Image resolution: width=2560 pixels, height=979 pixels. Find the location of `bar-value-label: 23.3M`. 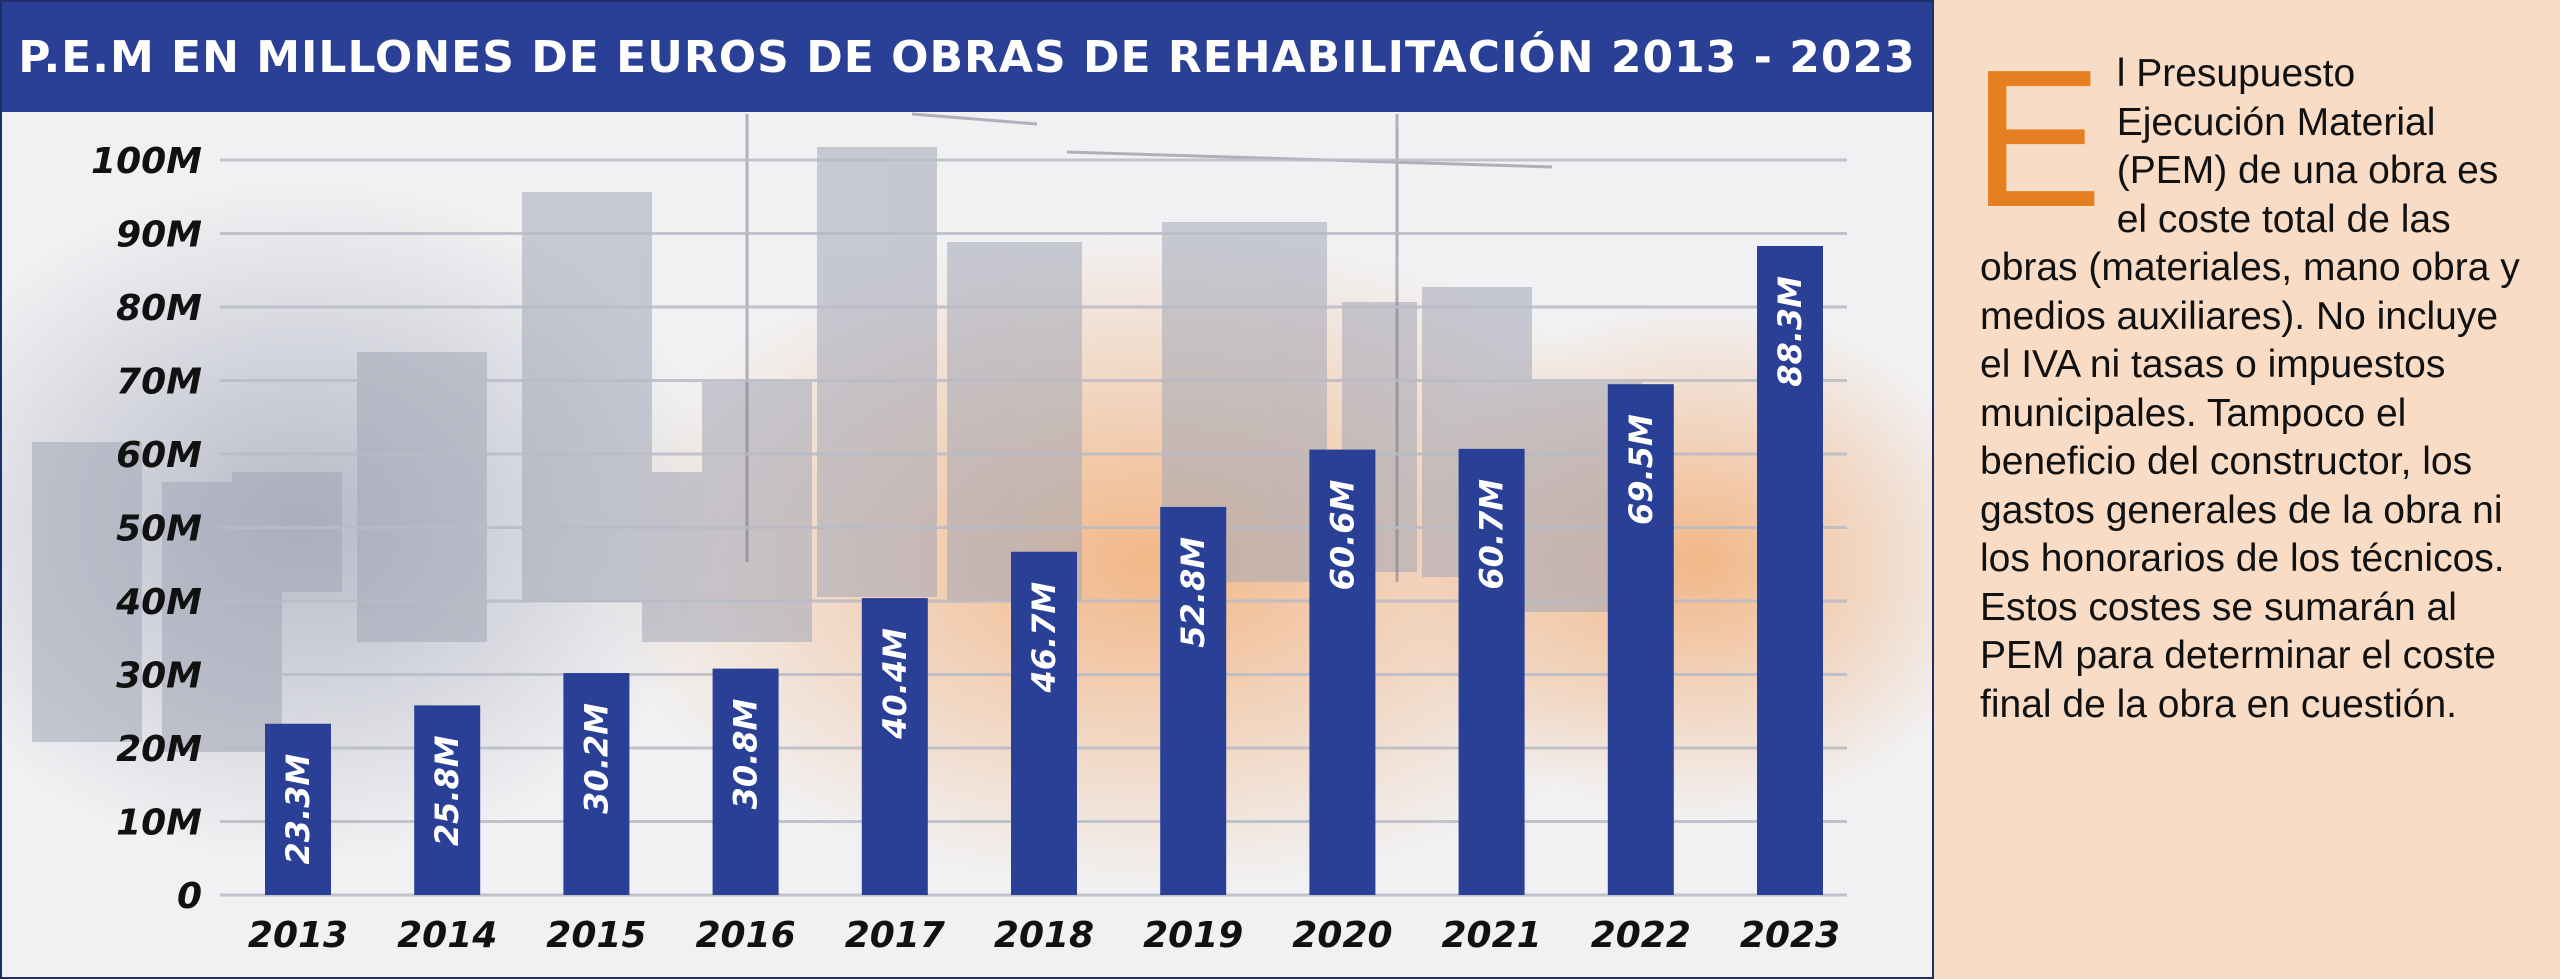

bar-value-label: 23.3M is located at coordinates (298, 809).